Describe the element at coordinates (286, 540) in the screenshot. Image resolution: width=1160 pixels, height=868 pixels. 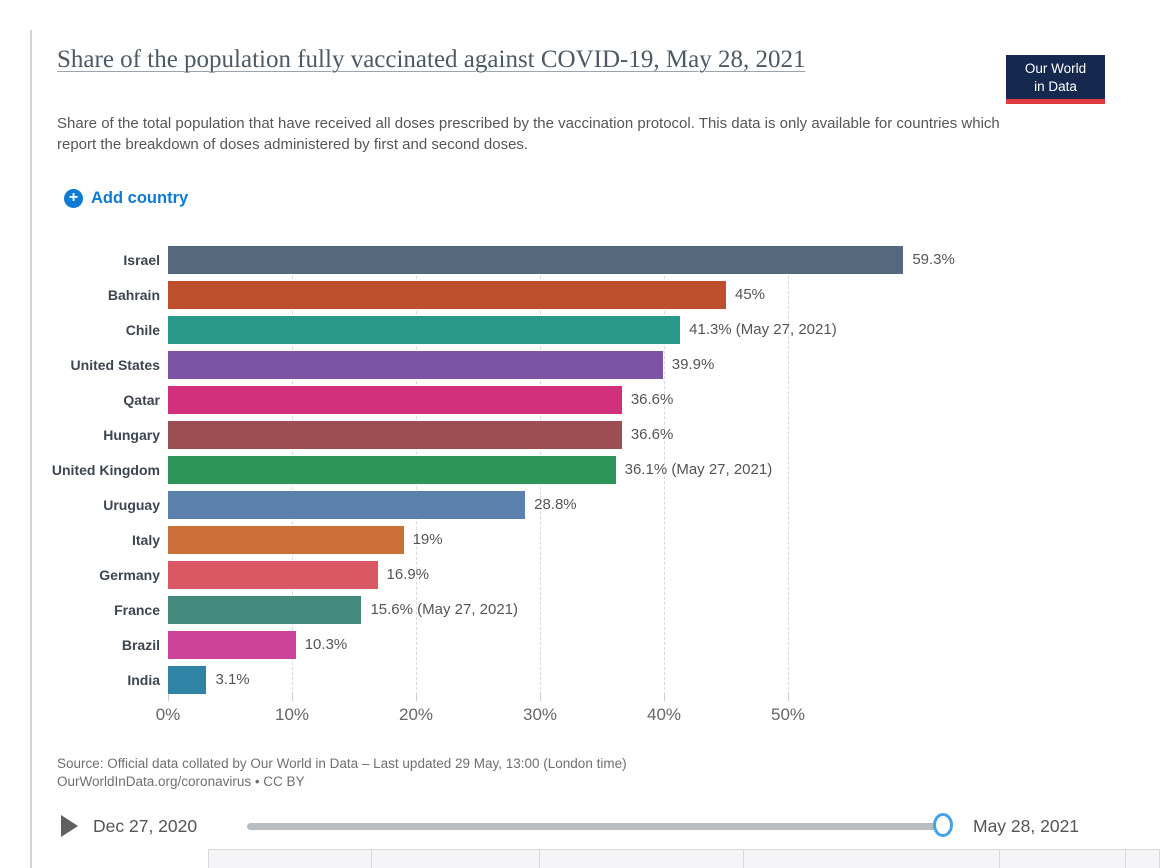
I see `bar-italy` at that location.